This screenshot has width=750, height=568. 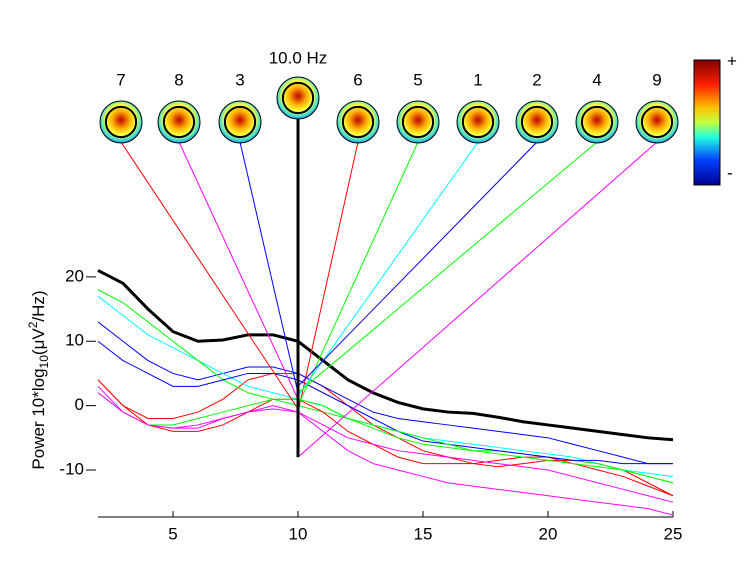 I want to click on y-tick-label: -10, so click(x=71, y=468).